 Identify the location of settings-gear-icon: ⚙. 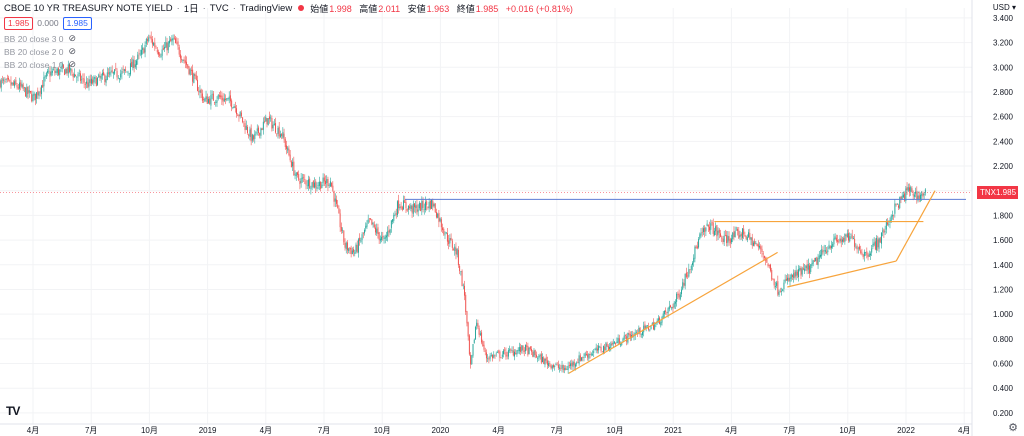
(1013, 428).